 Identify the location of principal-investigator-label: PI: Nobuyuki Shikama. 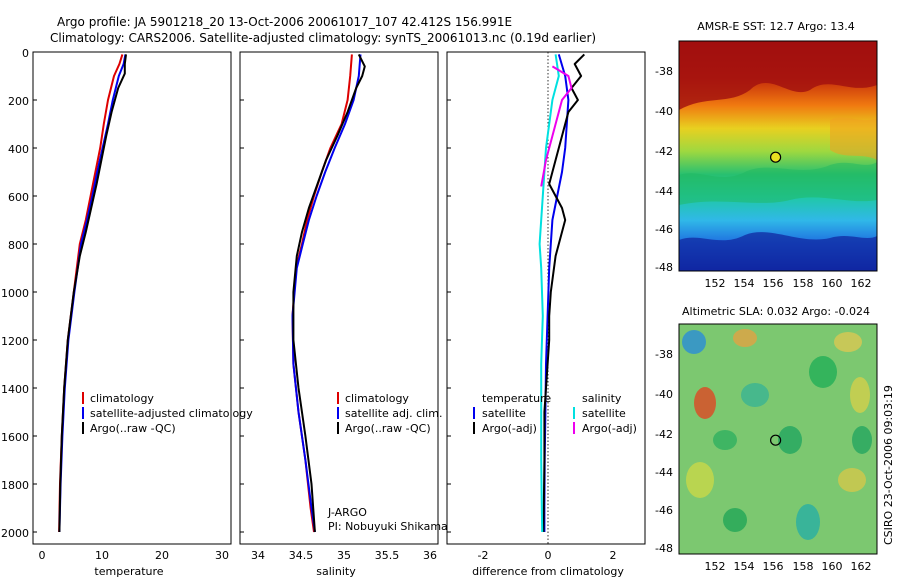
(388, 526).